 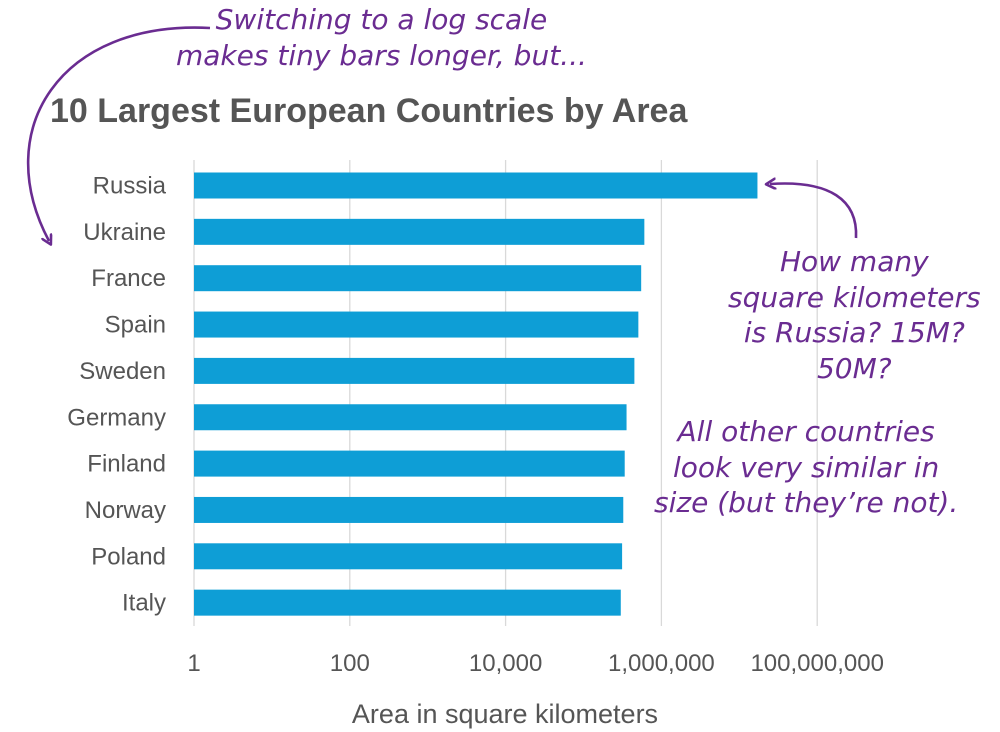 What do you see at coordinates (128, 556) in the screenshot?
I see `category-label-poland: Poland` at bounding box center [128, 556].